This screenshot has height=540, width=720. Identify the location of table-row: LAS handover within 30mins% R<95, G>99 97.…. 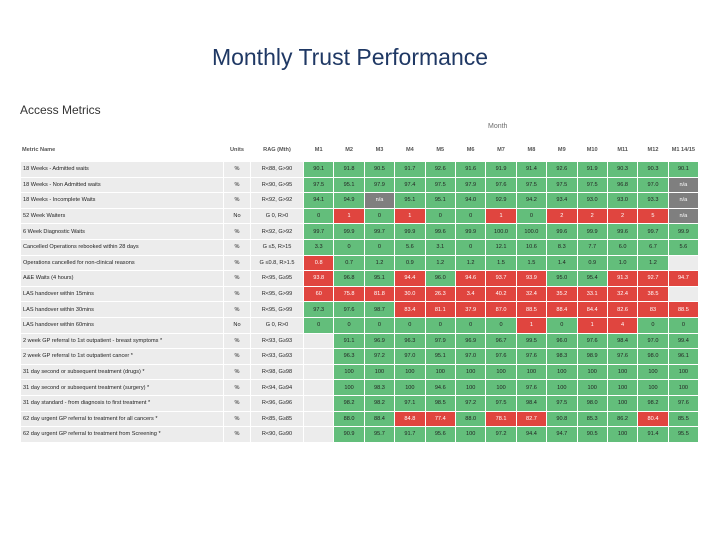
(360, 309).